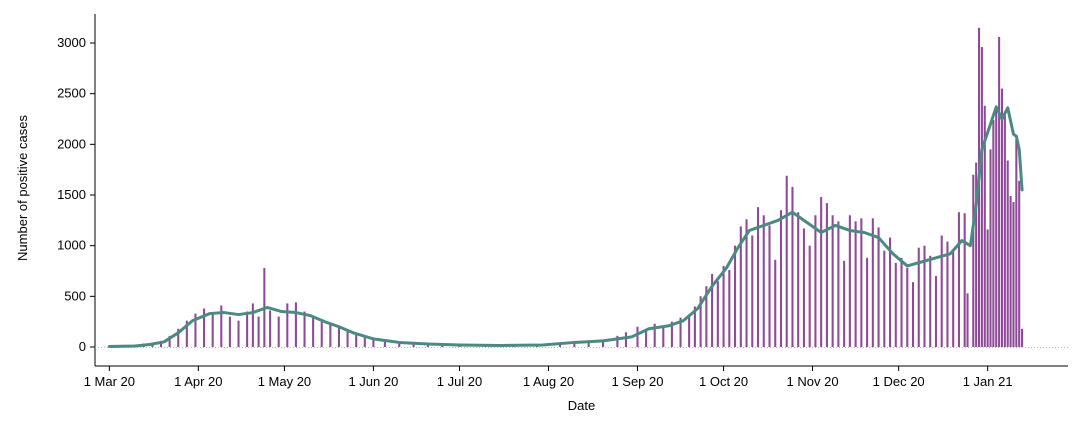  What do you see at coordinates (899, 381) in the screenshot?
I see `x-tick-label: 1 Dec 20` at bounding box center [899, 381].